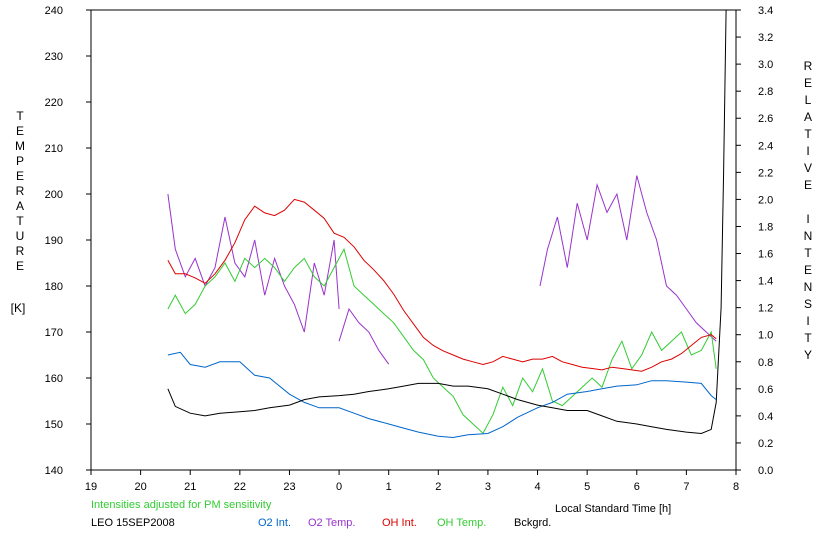 The height and width of the screenshot is (535, 828). What do you see at coordinates (240, 487) in the screenshot?
I see `x-tick-label: 22` at bounding box center [240, 487].